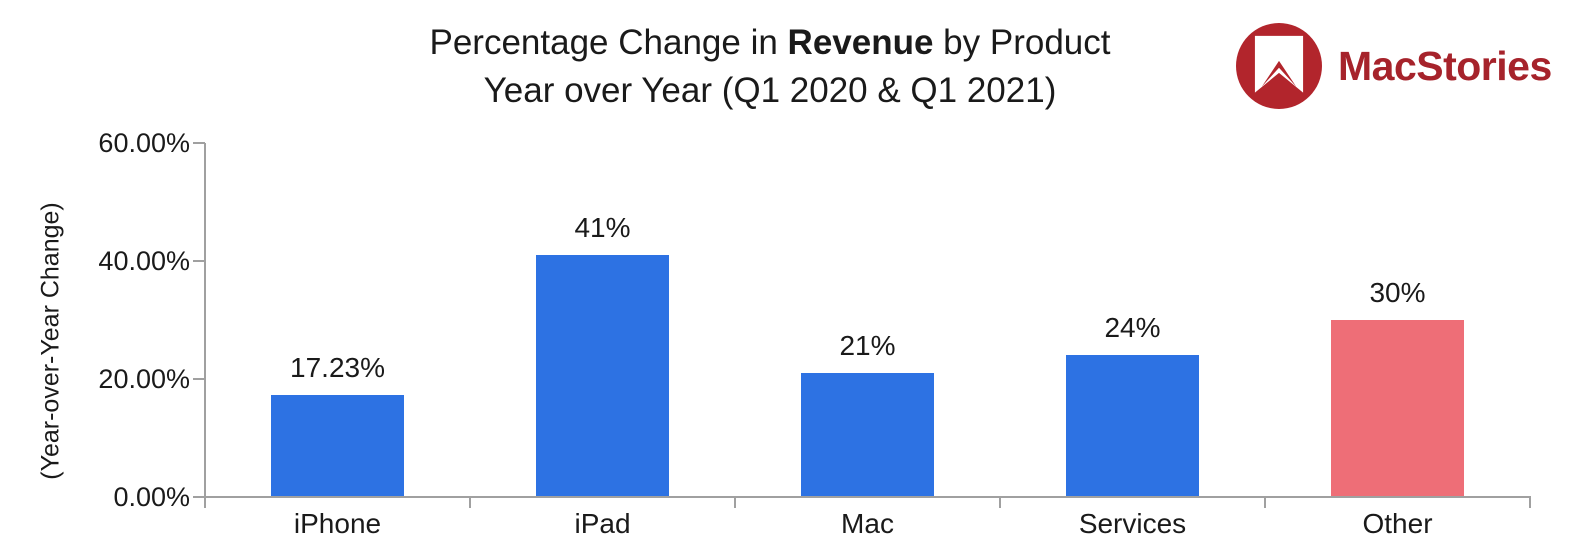 The width and height of the screenshot is (1592, 540). What do you see at coordinates (1132, 328) in the screenshot?
I see `bar-value-label: 24%` at bounding box center [1132, 328].